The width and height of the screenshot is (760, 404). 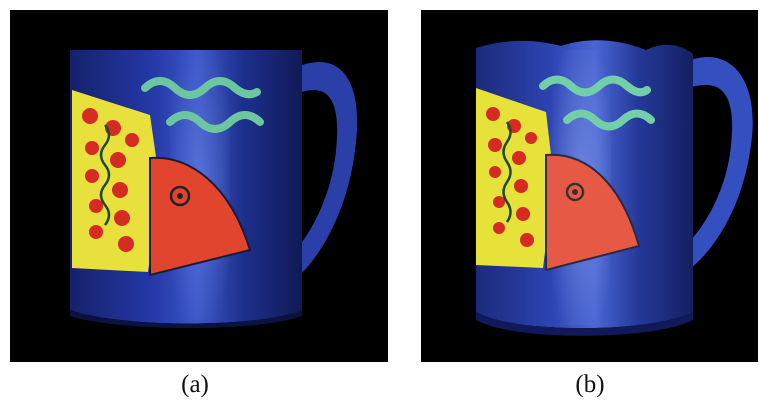 I want to click on fish-head, so click(x=592, y=212).